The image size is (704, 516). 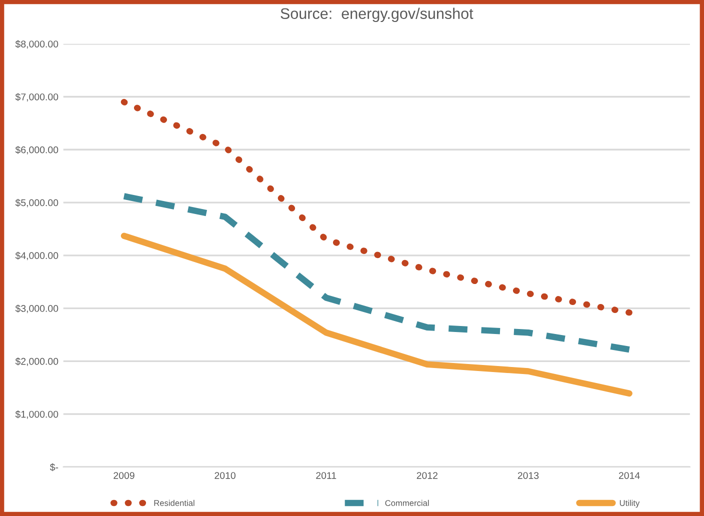 What do you see at coordinates (36, 256) in the screenshot?
I see `y-tick-label: $4,000.00` at bounding box center [36, 256].